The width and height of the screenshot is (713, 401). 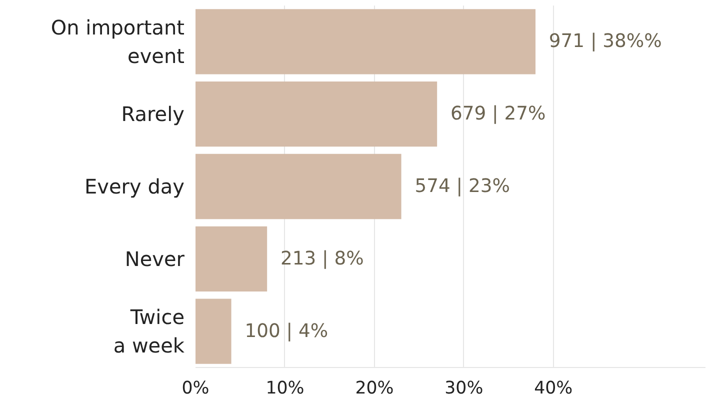 I want to click on y-tick-label: Rarely, so click(x=153, y=114).